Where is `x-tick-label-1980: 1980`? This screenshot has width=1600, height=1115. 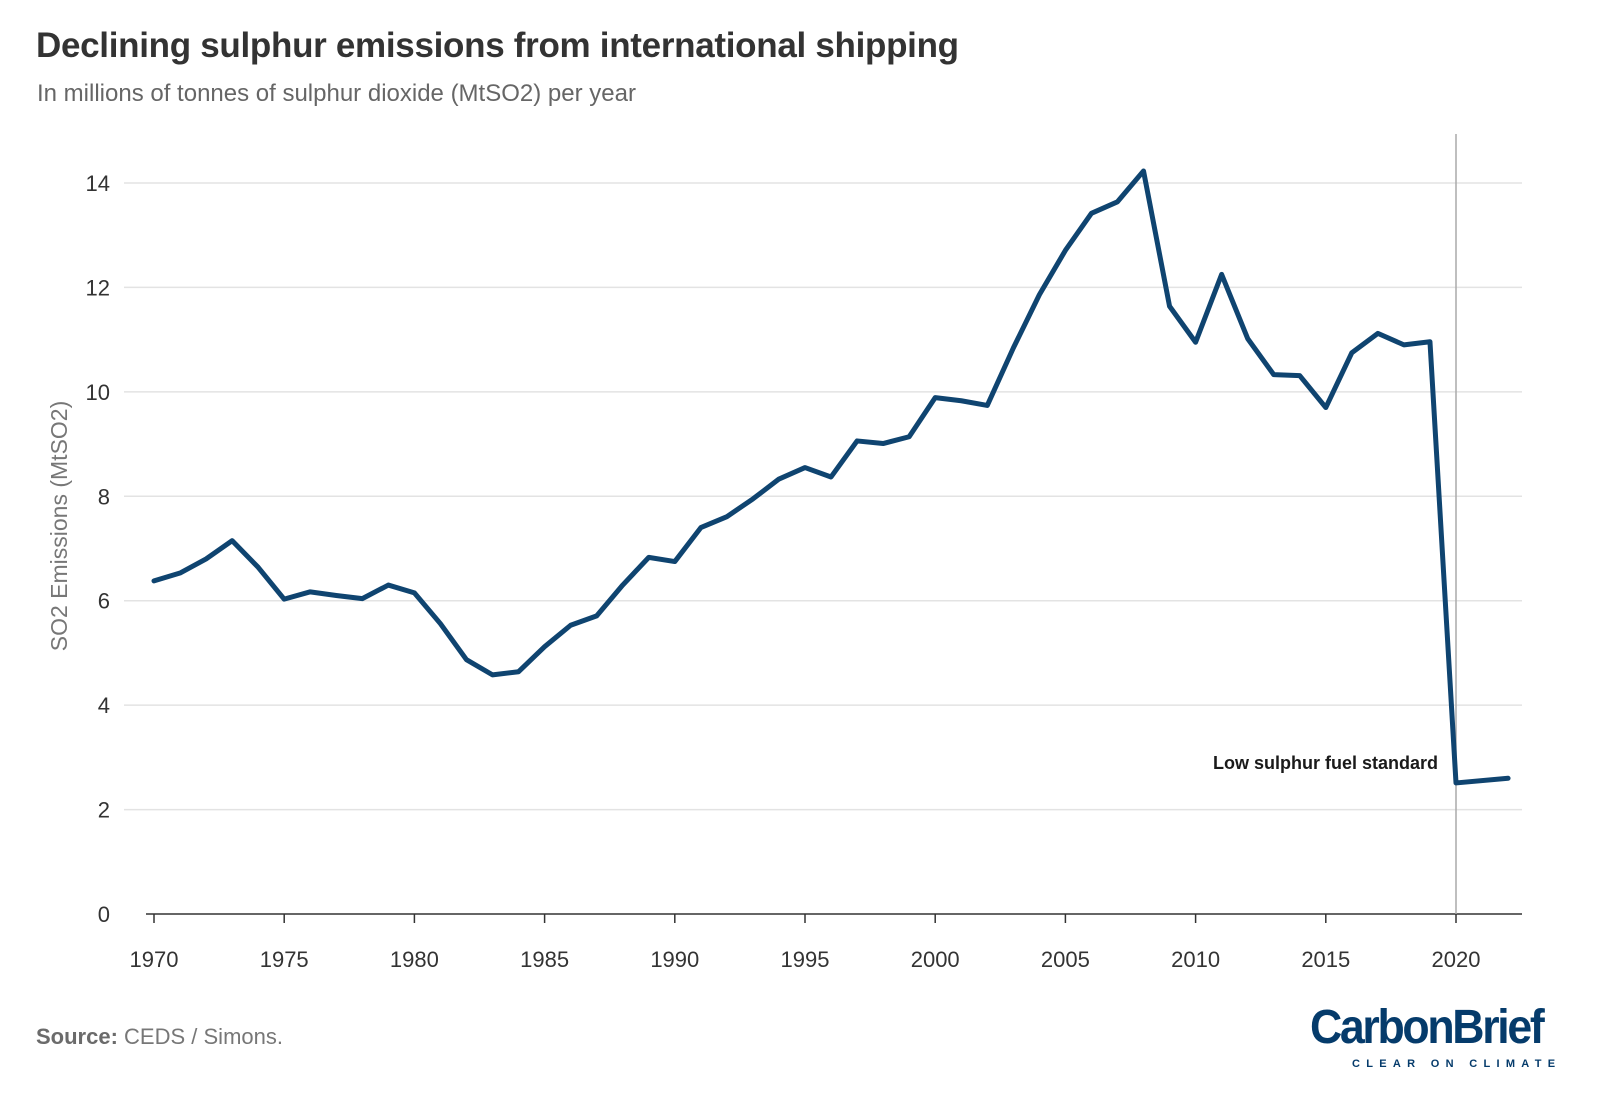 x-tick-label-1980: 1980 is located at coordinates (414, 959).